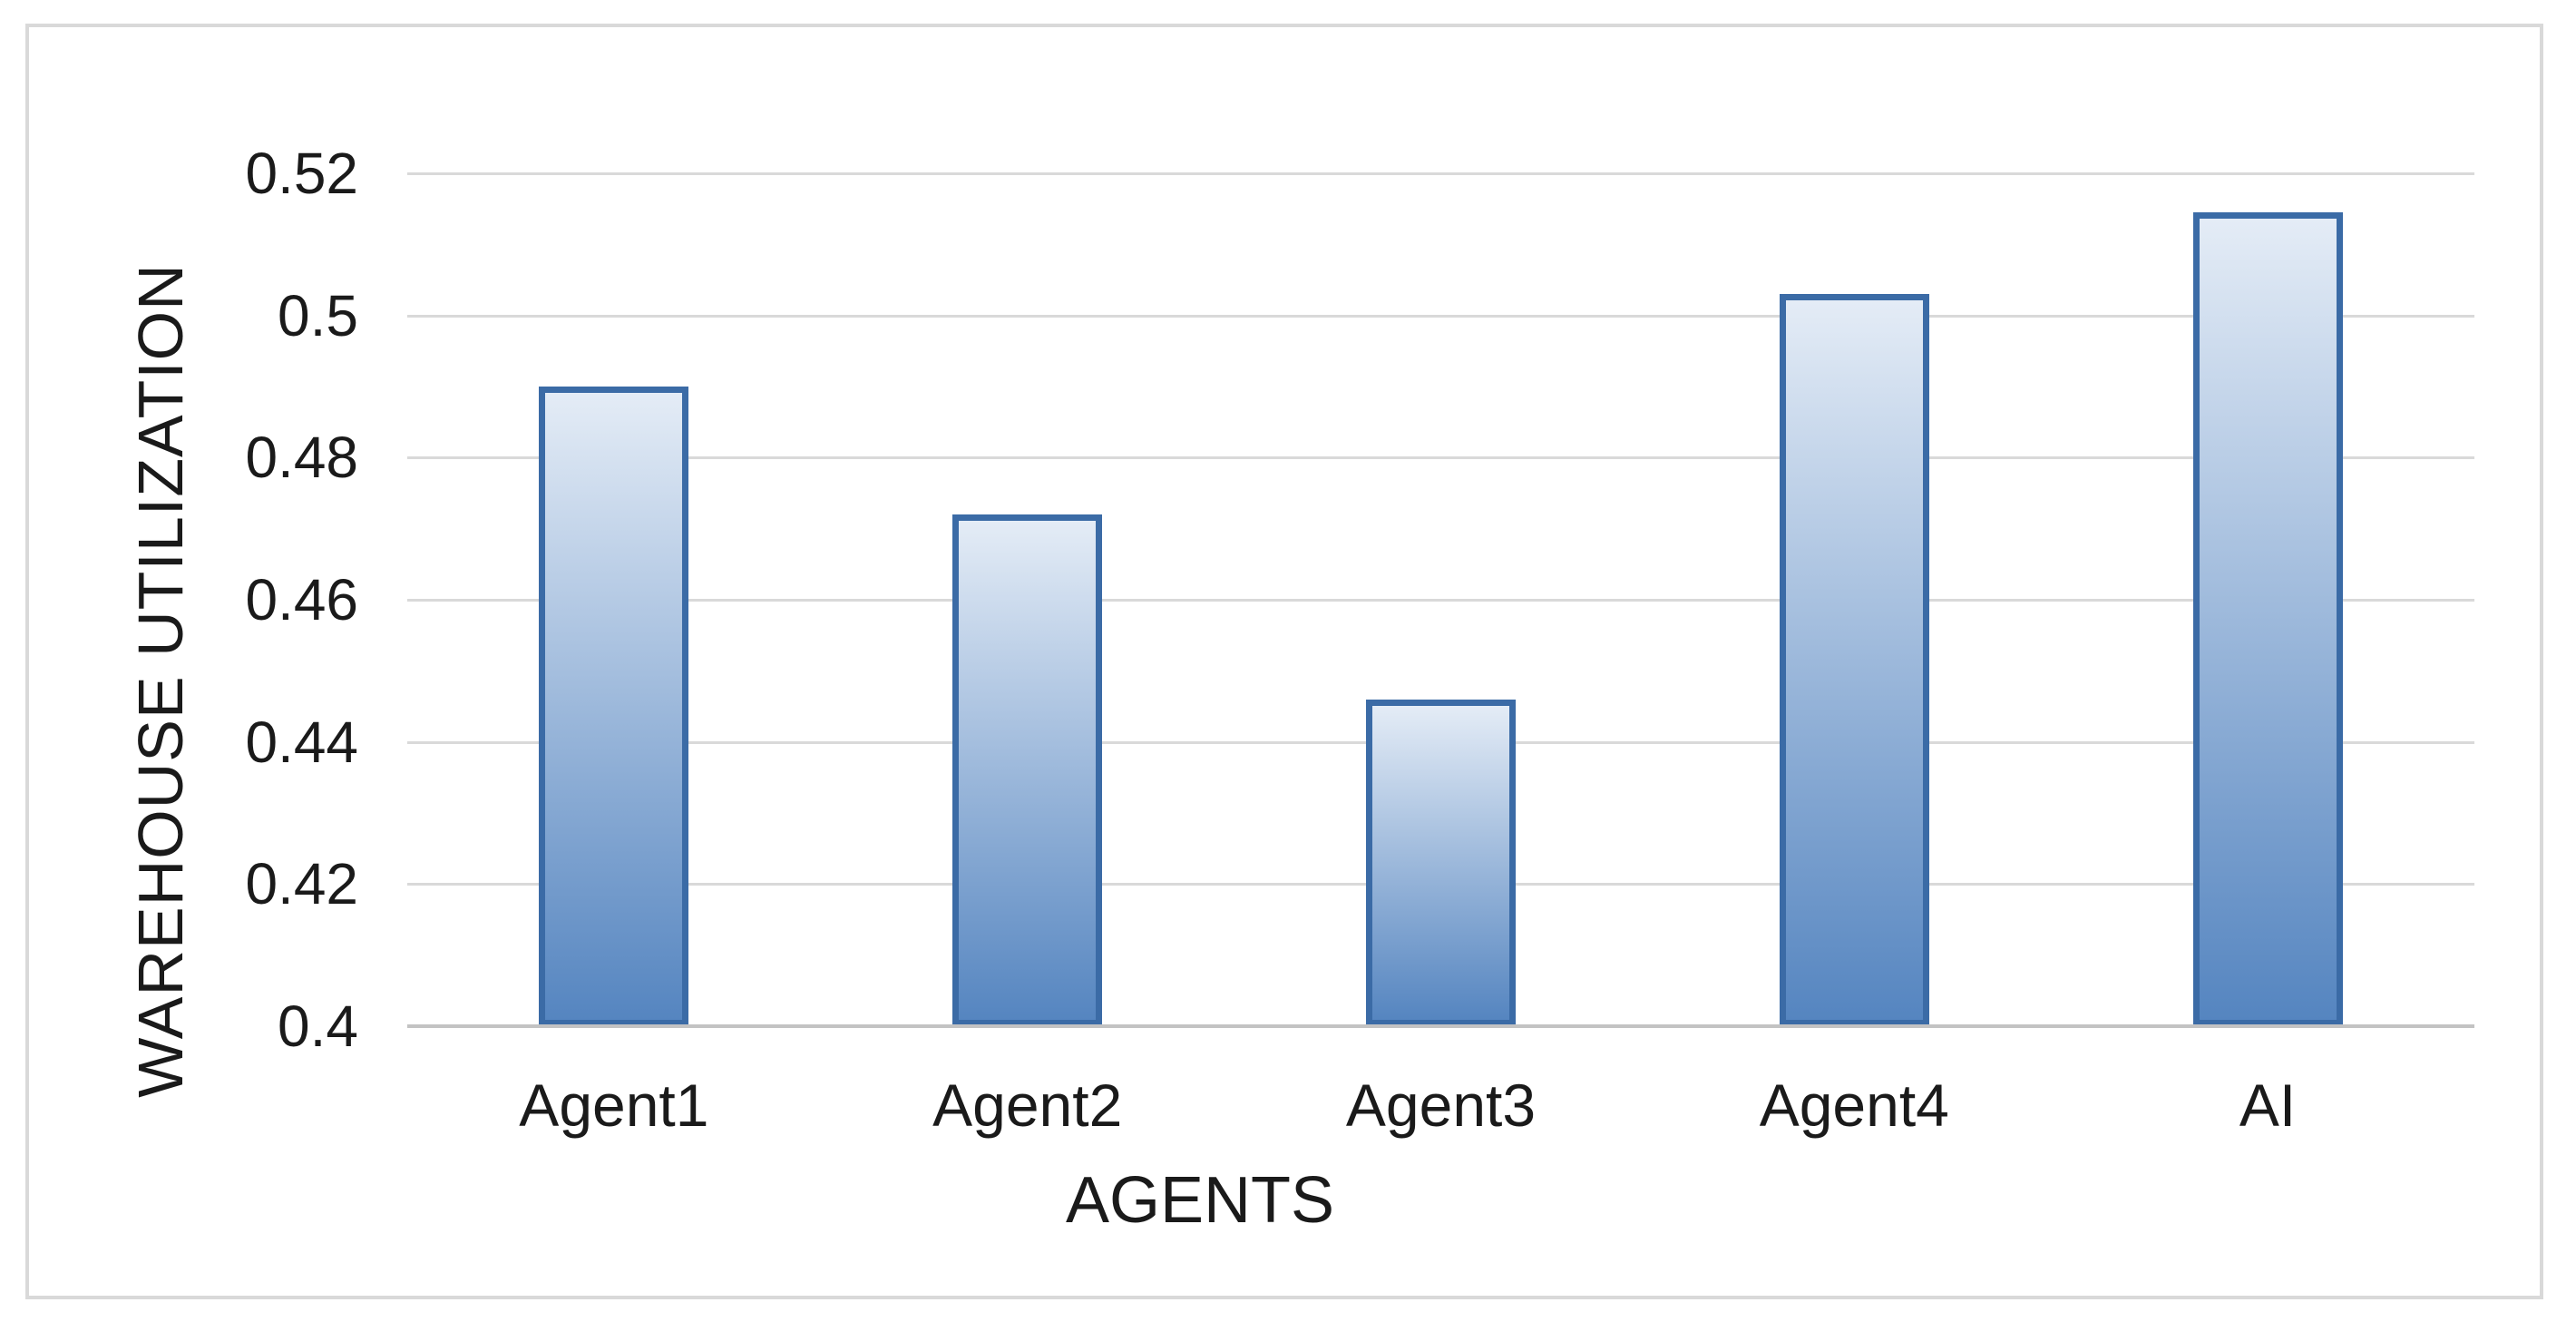 The height and width of the screenshot is (1322, 2576). Describe the element at coordinates (301, 884) in the screenshot. I see `y-tick-label: 0.42` at that location.